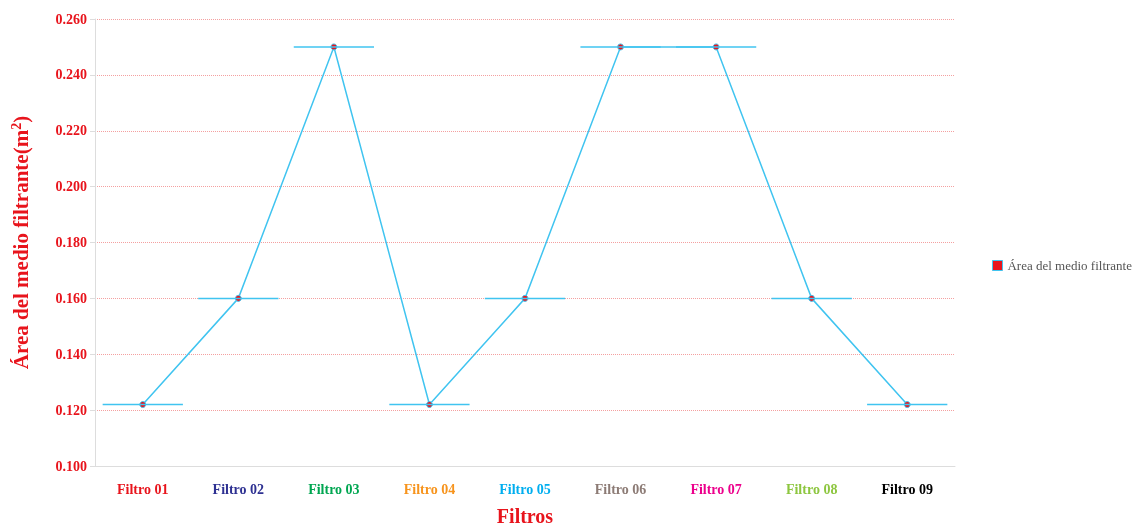 This screenshot has height=531, width=1141. Describe the element at coordinates (71, 131) in the screenshot. I see `y-tick-label: 0.220` at that location.